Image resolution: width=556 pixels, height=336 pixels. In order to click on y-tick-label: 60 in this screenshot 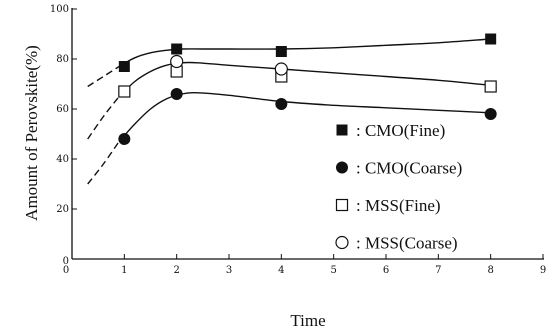, I will do `click(62, 109)`.